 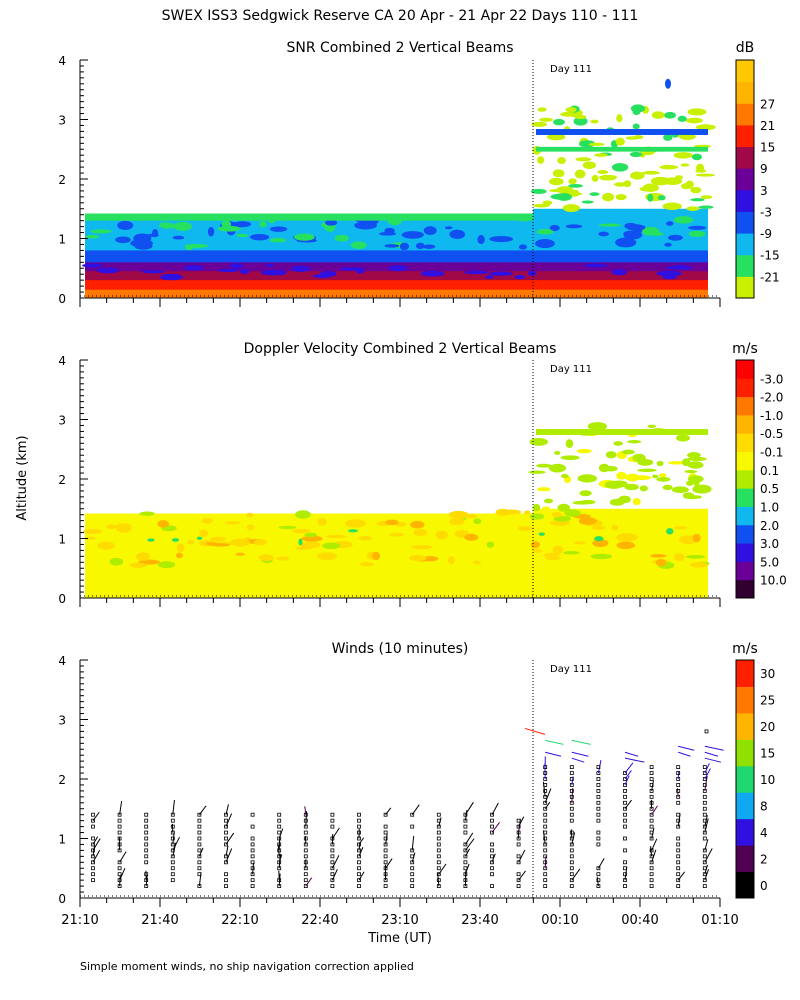 What do you see at coordinates (764, 833) in the screenshot?
I see `colorbar-label: 4` at bounding box center [764, 833].